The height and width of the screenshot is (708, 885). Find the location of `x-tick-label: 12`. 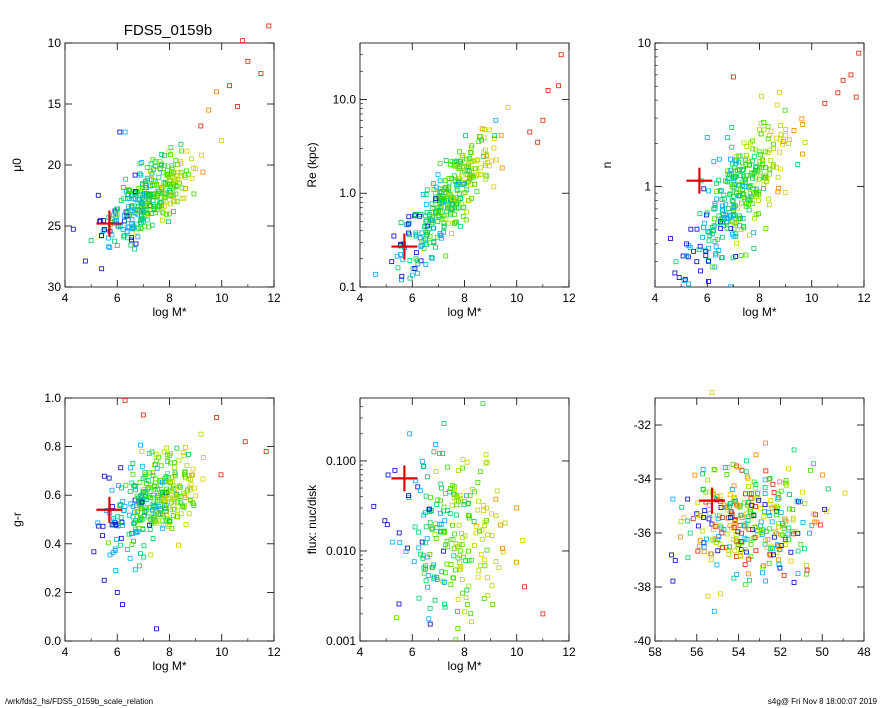

x-tick-label: 12 is located at coordinates (274, 652).